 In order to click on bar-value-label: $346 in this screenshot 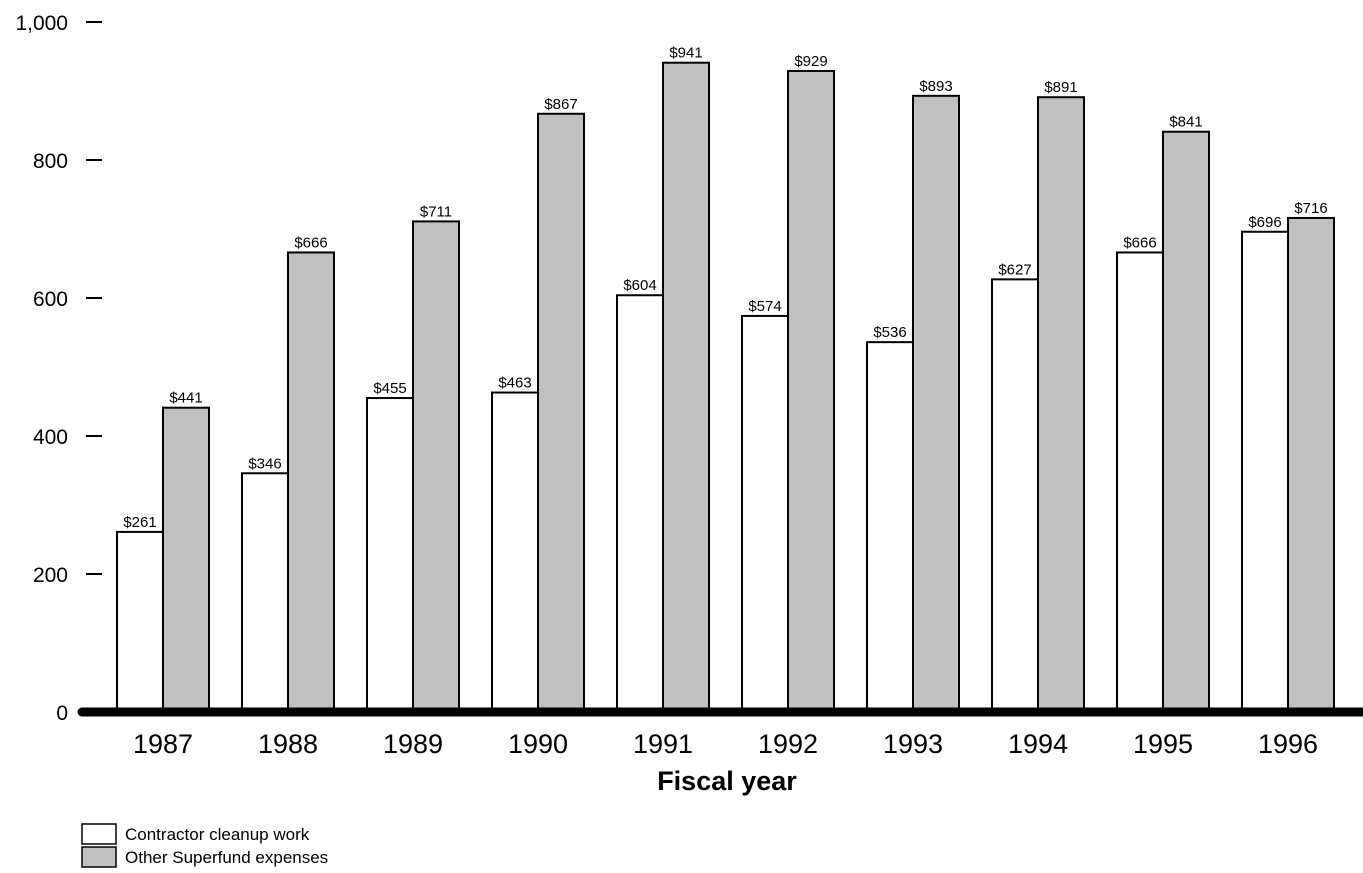, I will do `click(264, 463)`.